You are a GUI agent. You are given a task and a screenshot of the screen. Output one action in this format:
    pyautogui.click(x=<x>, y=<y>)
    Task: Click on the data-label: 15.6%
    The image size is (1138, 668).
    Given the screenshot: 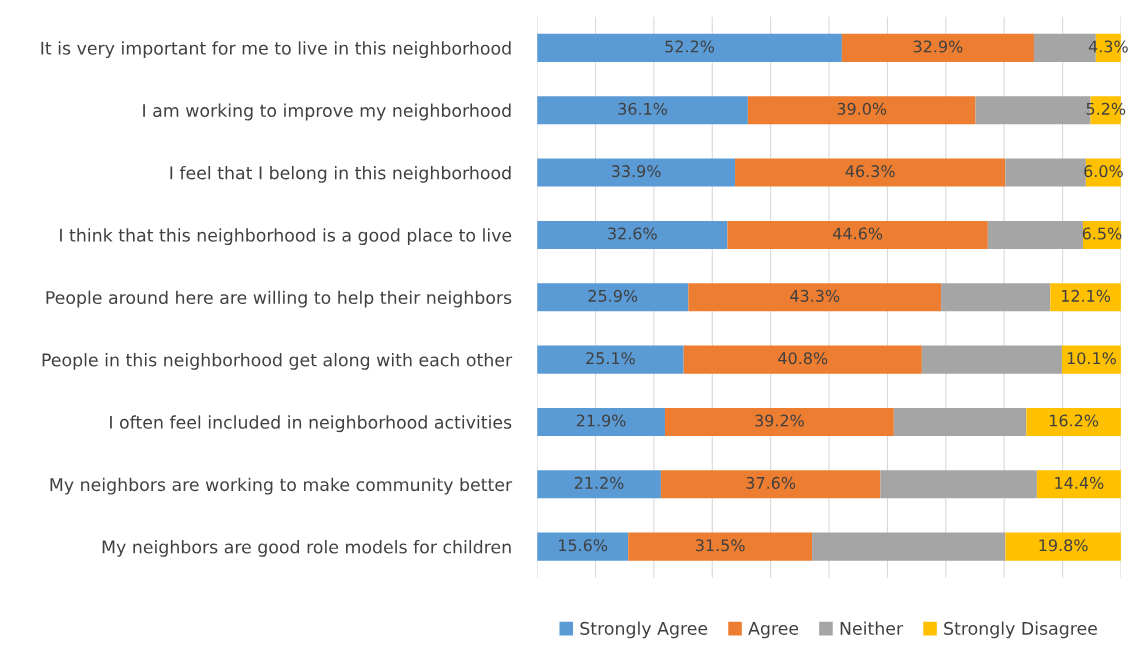 What is the action you would take?
    pyautogui.click(x=583, y=545)
    